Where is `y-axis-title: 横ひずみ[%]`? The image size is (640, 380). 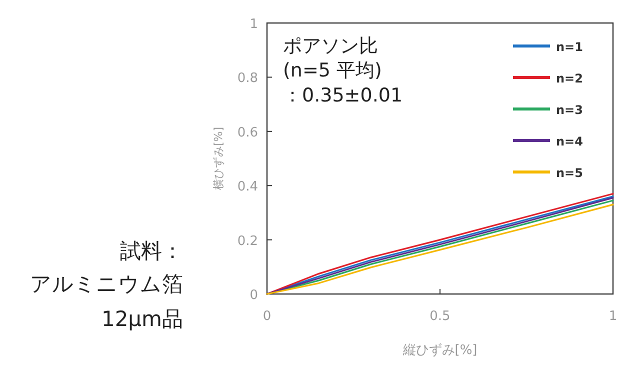
y-axis-title: 横ひずみ[%] is located at coordinates (218, 158).